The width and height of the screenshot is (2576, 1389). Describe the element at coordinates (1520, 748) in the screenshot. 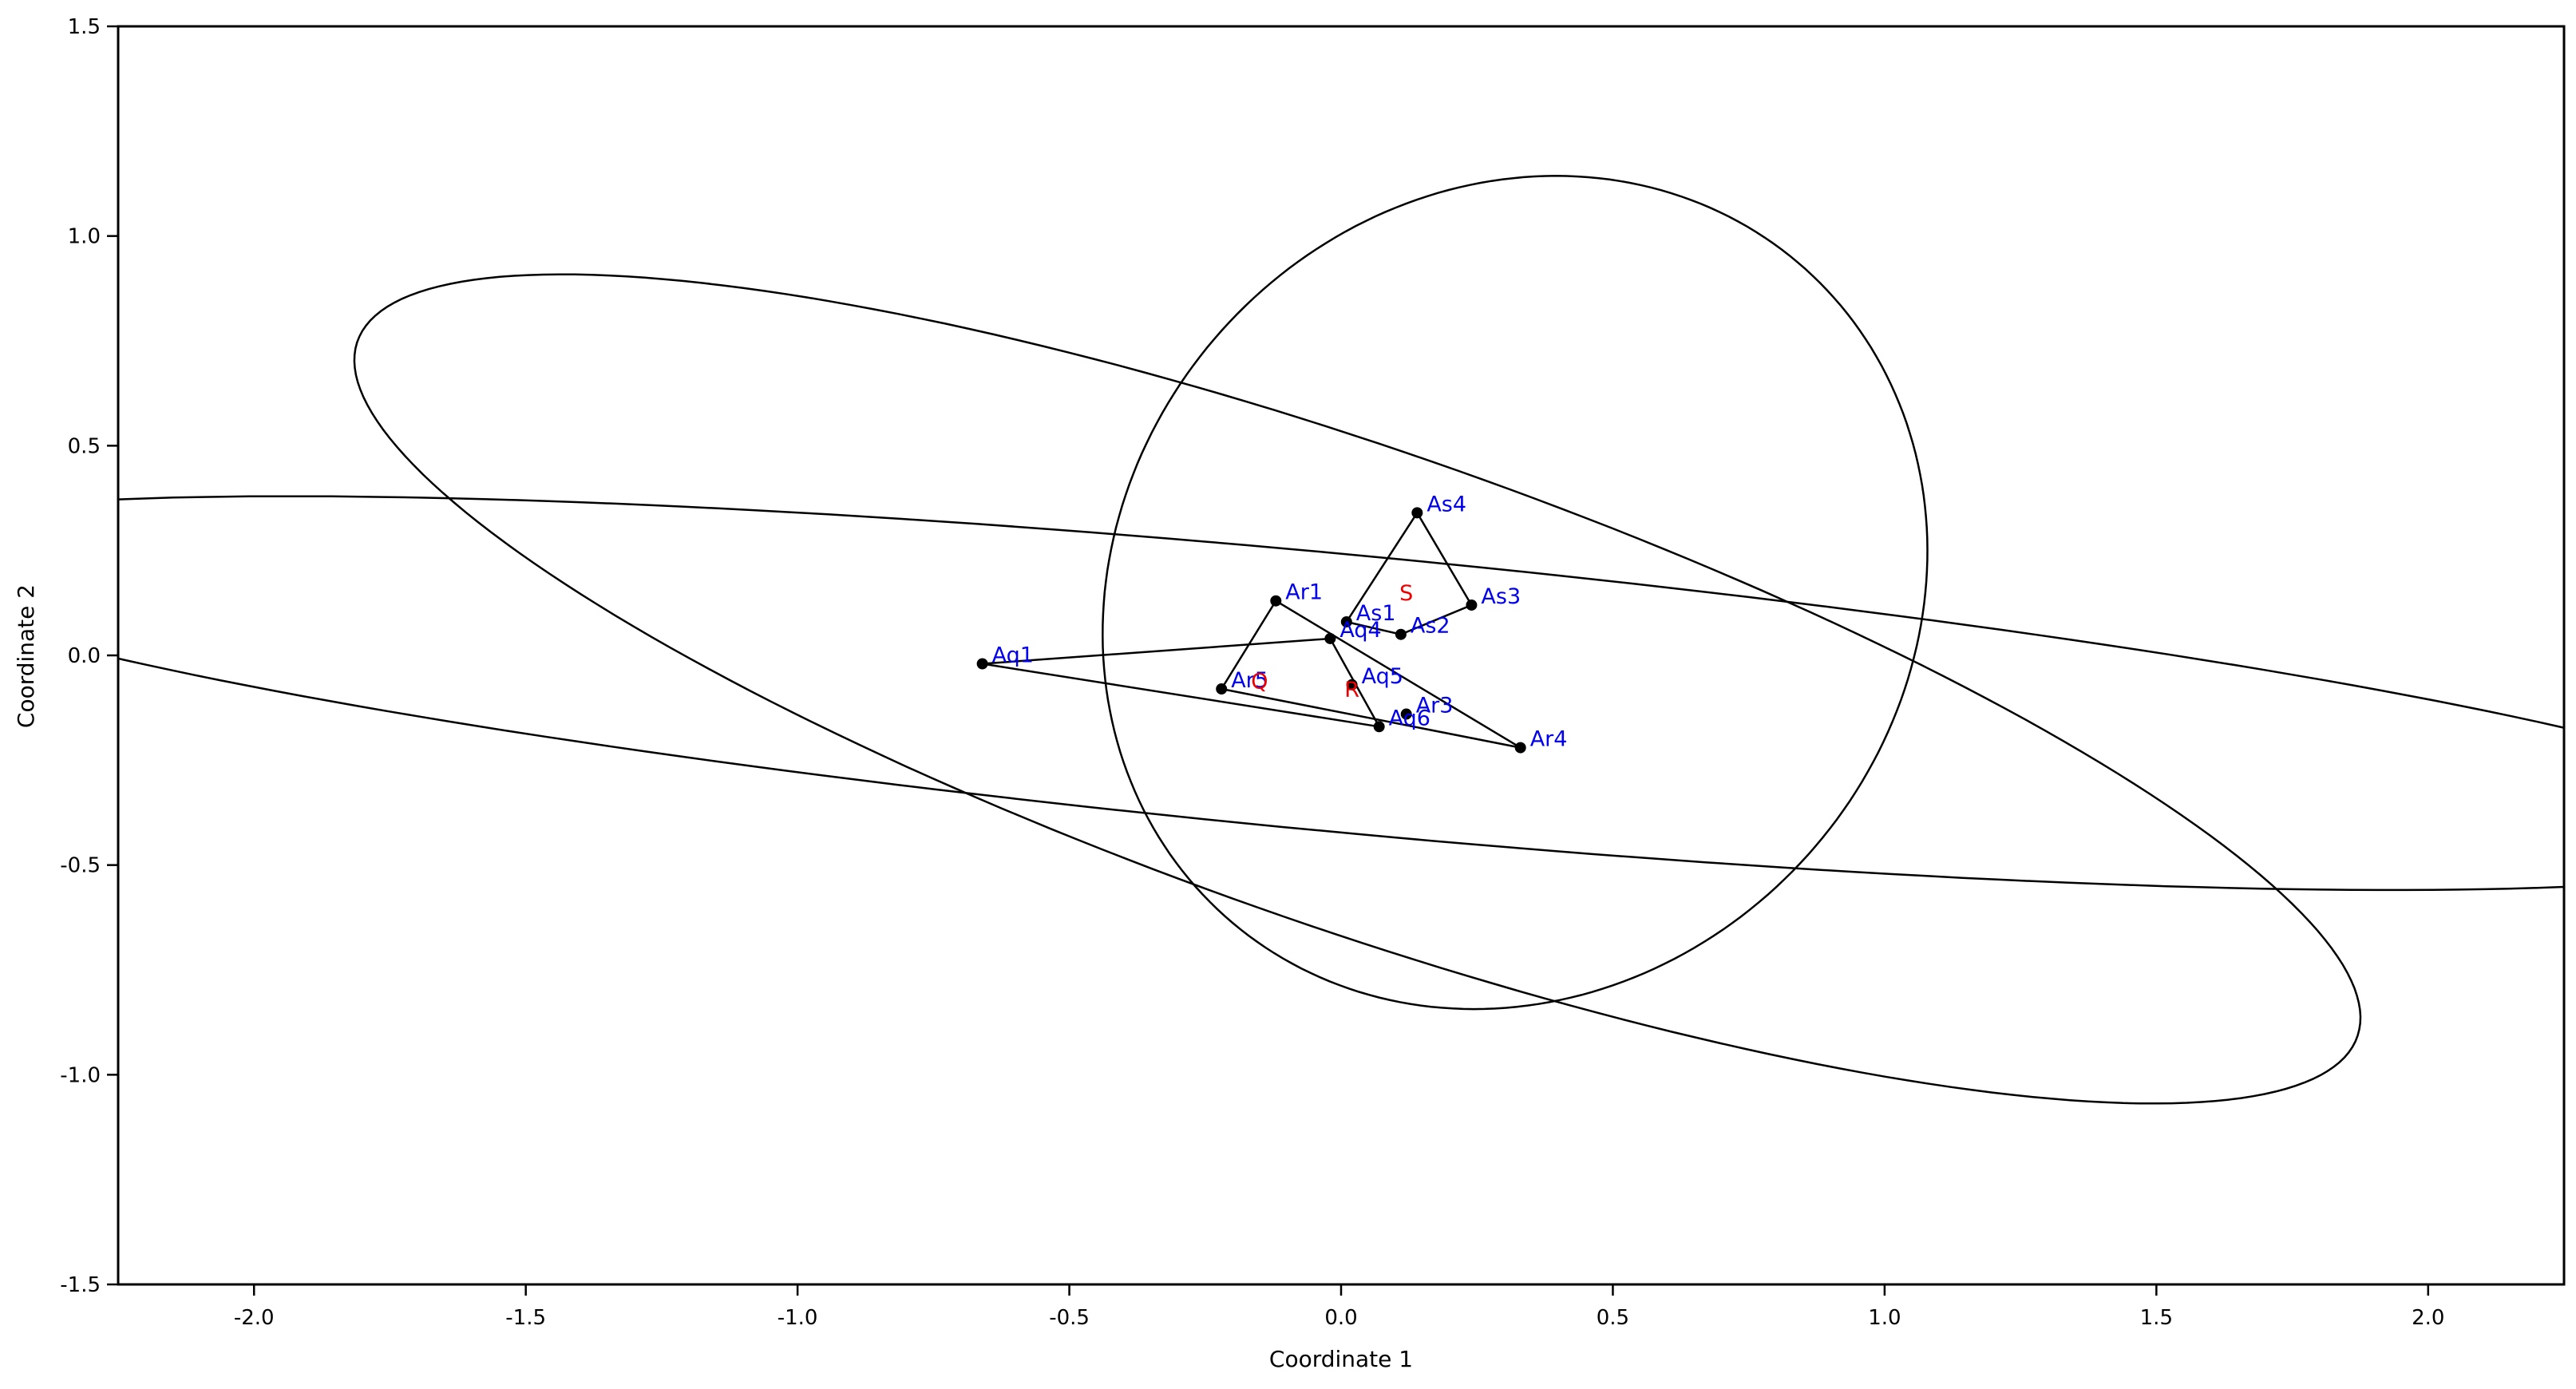

I see `data-point-ar4` at that location.